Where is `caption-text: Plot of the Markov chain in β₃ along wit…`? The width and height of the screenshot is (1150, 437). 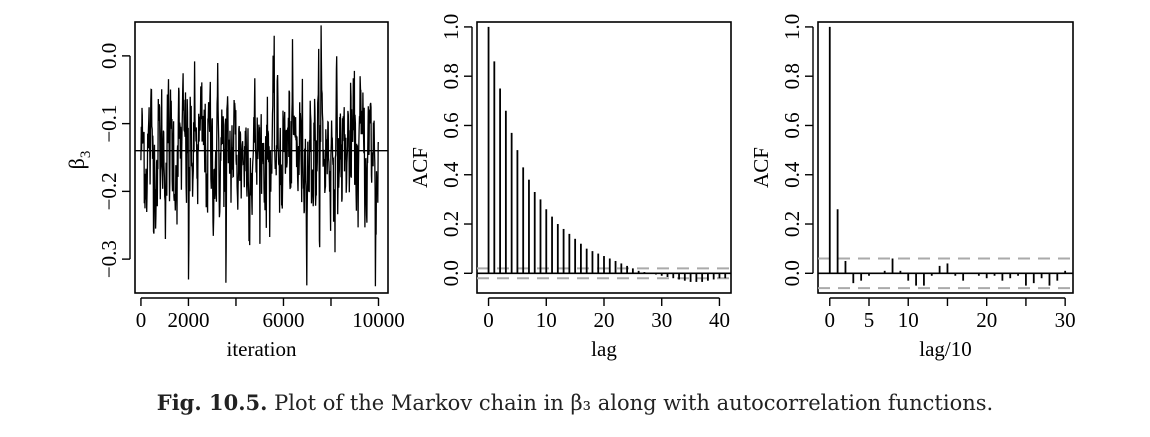 caption-text: Plot of the Markov chain in β₃ along wit… is located at coordinates (634, 403).